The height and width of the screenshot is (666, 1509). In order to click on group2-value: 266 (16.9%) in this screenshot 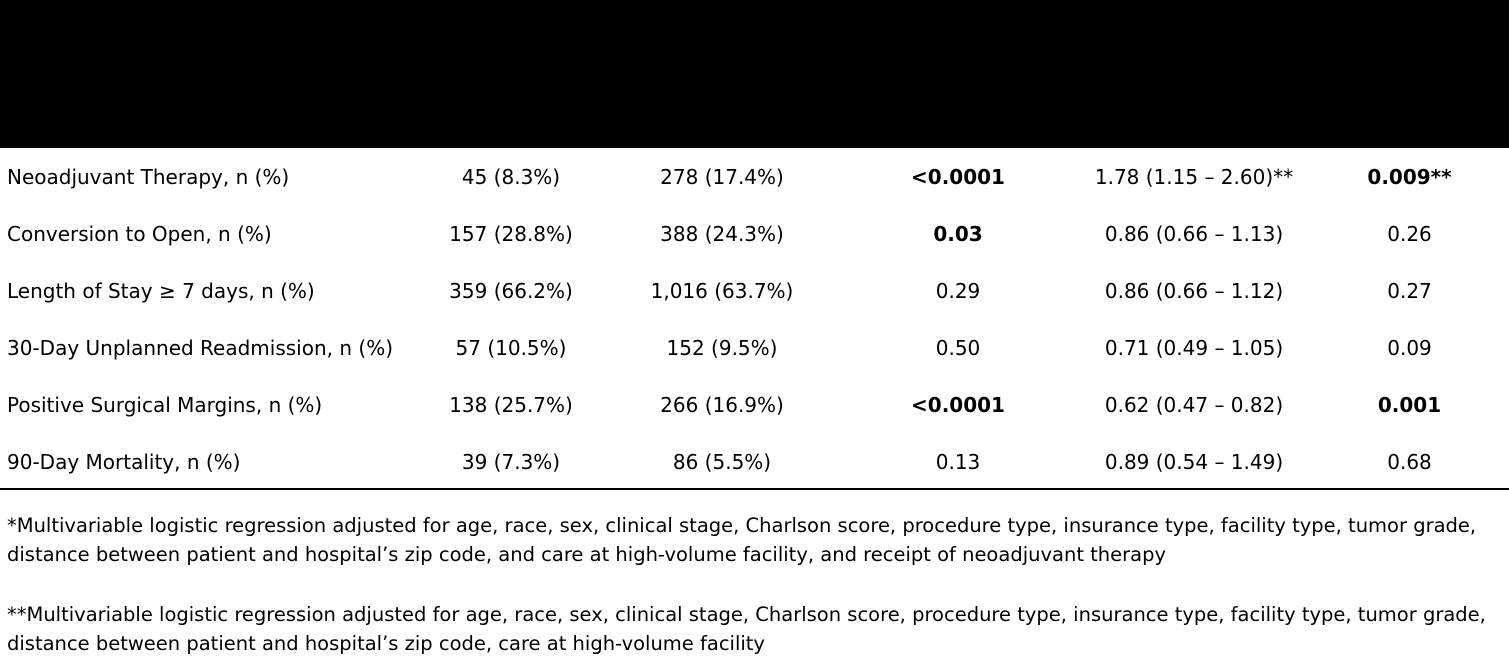, I will do `click(722, 404)`.